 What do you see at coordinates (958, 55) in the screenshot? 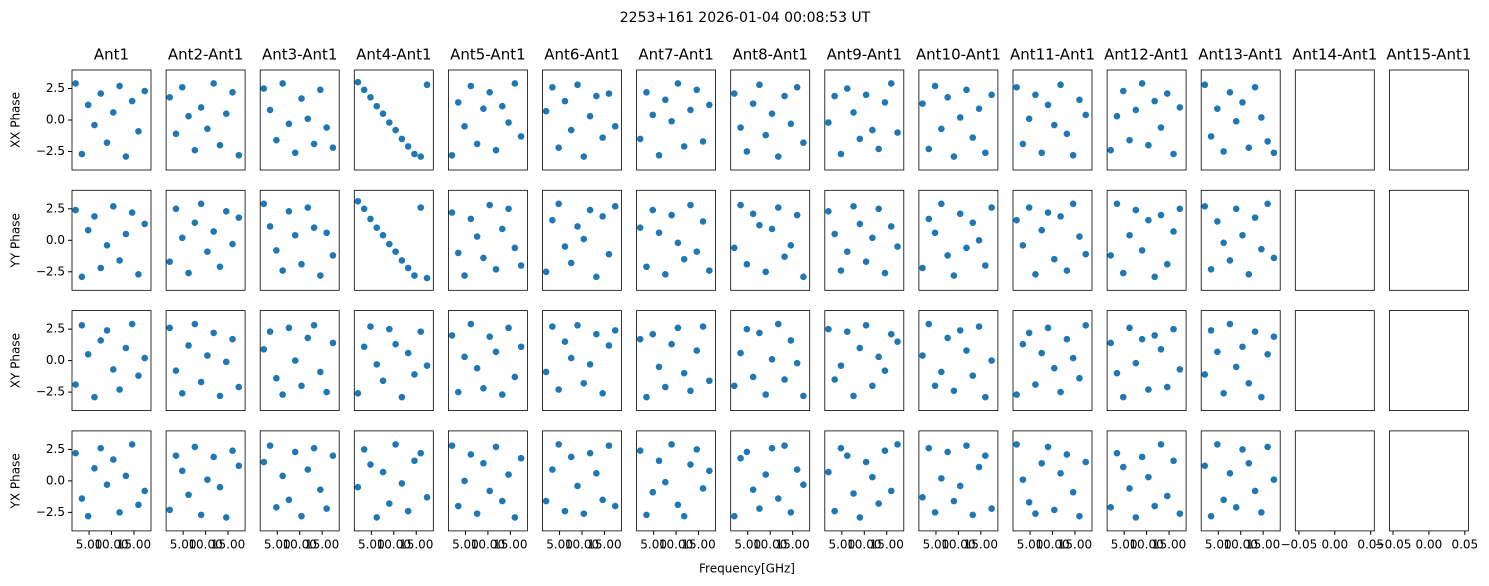
I see `panel-title: Ant10-Ant1` at bounding box center [958, 55].